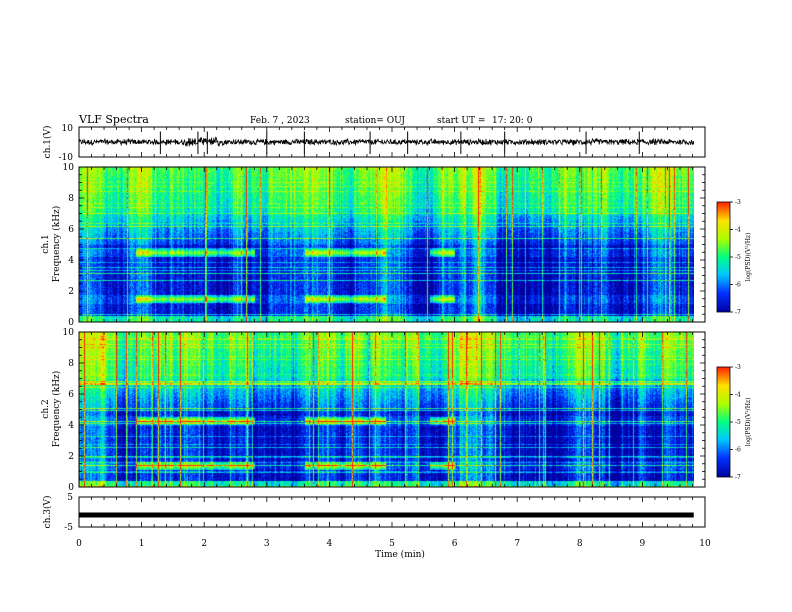  What do you see at coordinates (280, 121) in the screenshot?
I see `header-date: Feb. 7 , 2023` at bounding box center [280, 121].